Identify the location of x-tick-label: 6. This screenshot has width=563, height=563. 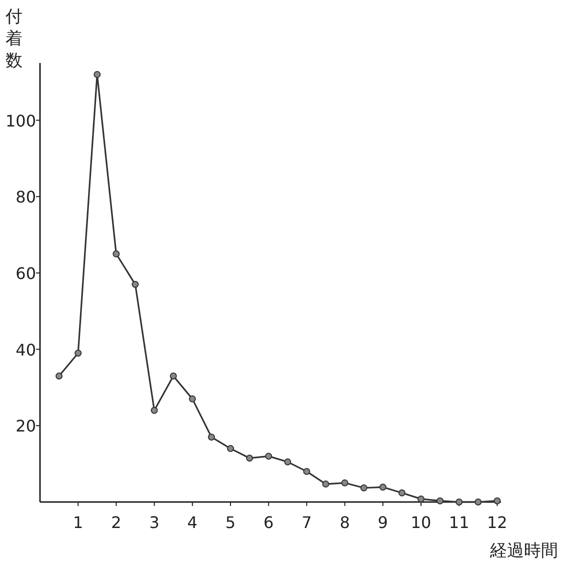
(269, 522).